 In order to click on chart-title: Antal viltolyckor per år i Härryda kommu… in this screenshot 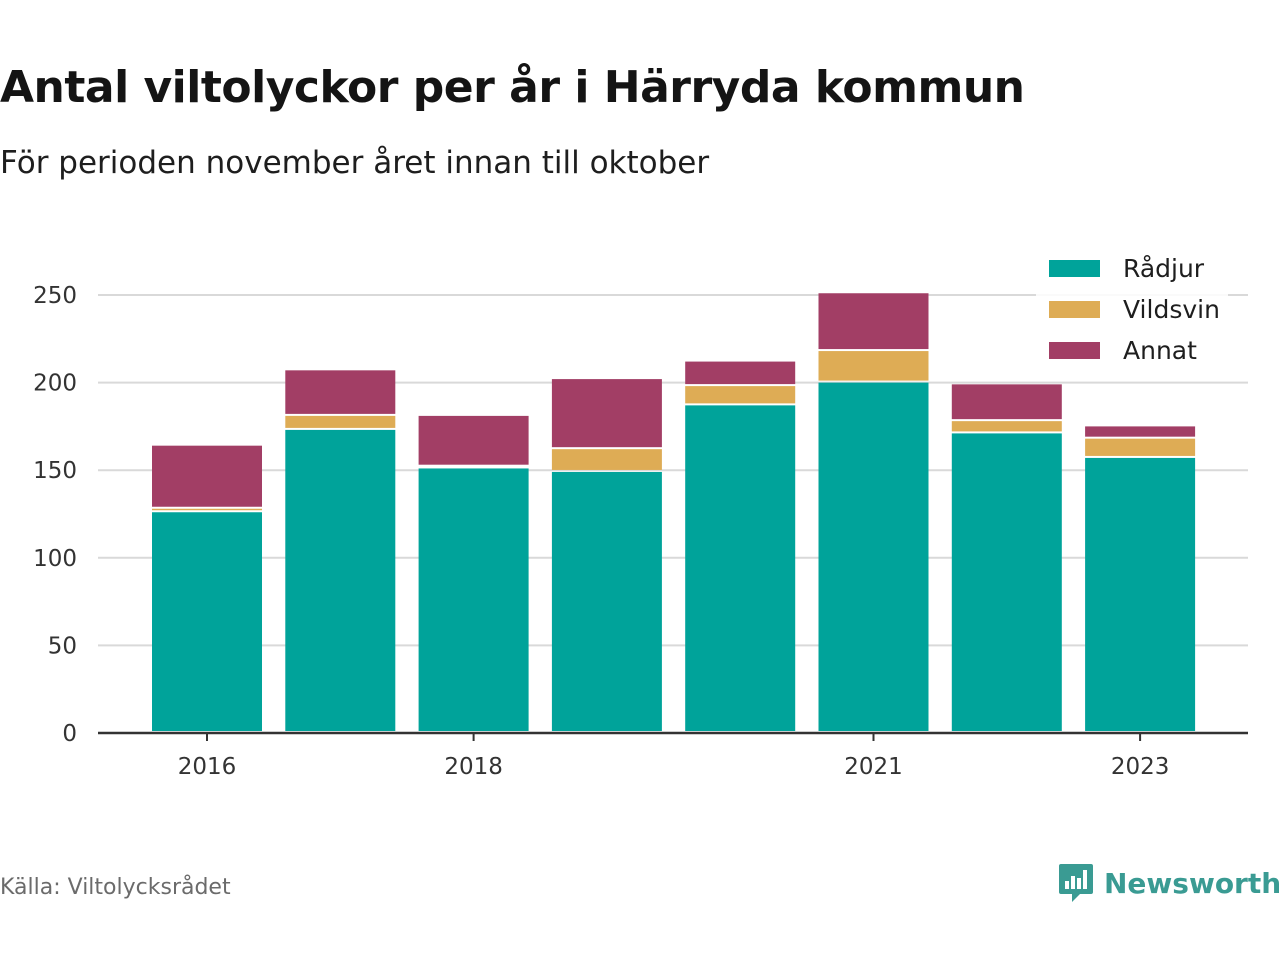, I will do `click(512, 87)`.